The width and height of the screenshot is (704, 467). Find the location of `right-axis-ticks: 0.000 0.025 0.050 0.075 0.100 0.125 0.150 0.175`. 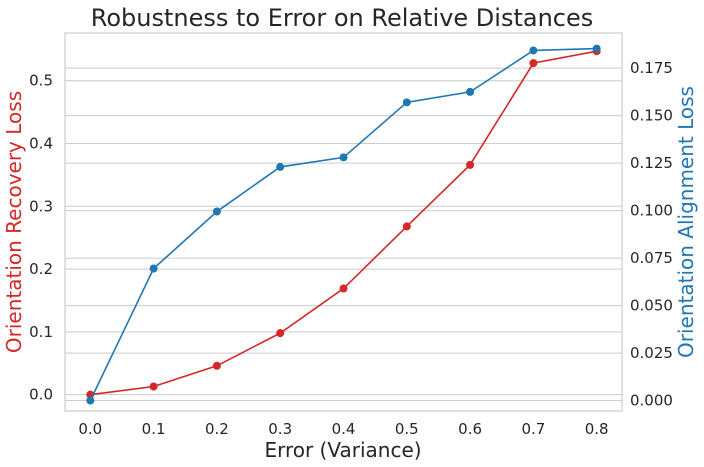

right-axis-ticks: 0.000 0.025 0.050 0.075 0.100 0.125 0.150 0.175 is located at coordinates (651, 234).